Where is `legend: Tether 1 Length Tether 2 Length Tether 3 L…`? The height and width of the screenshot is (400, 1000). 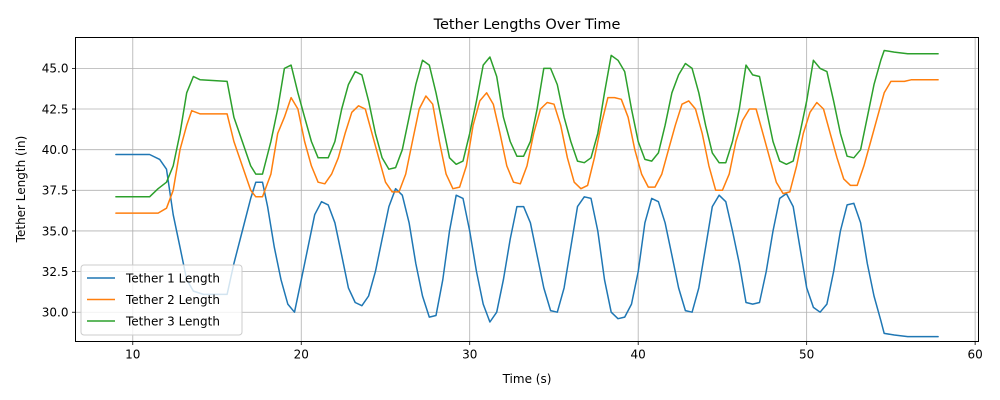
legend: Tether 1 Length Tether 2 Length Tether 3 L… is located at coordinates (161, 300).